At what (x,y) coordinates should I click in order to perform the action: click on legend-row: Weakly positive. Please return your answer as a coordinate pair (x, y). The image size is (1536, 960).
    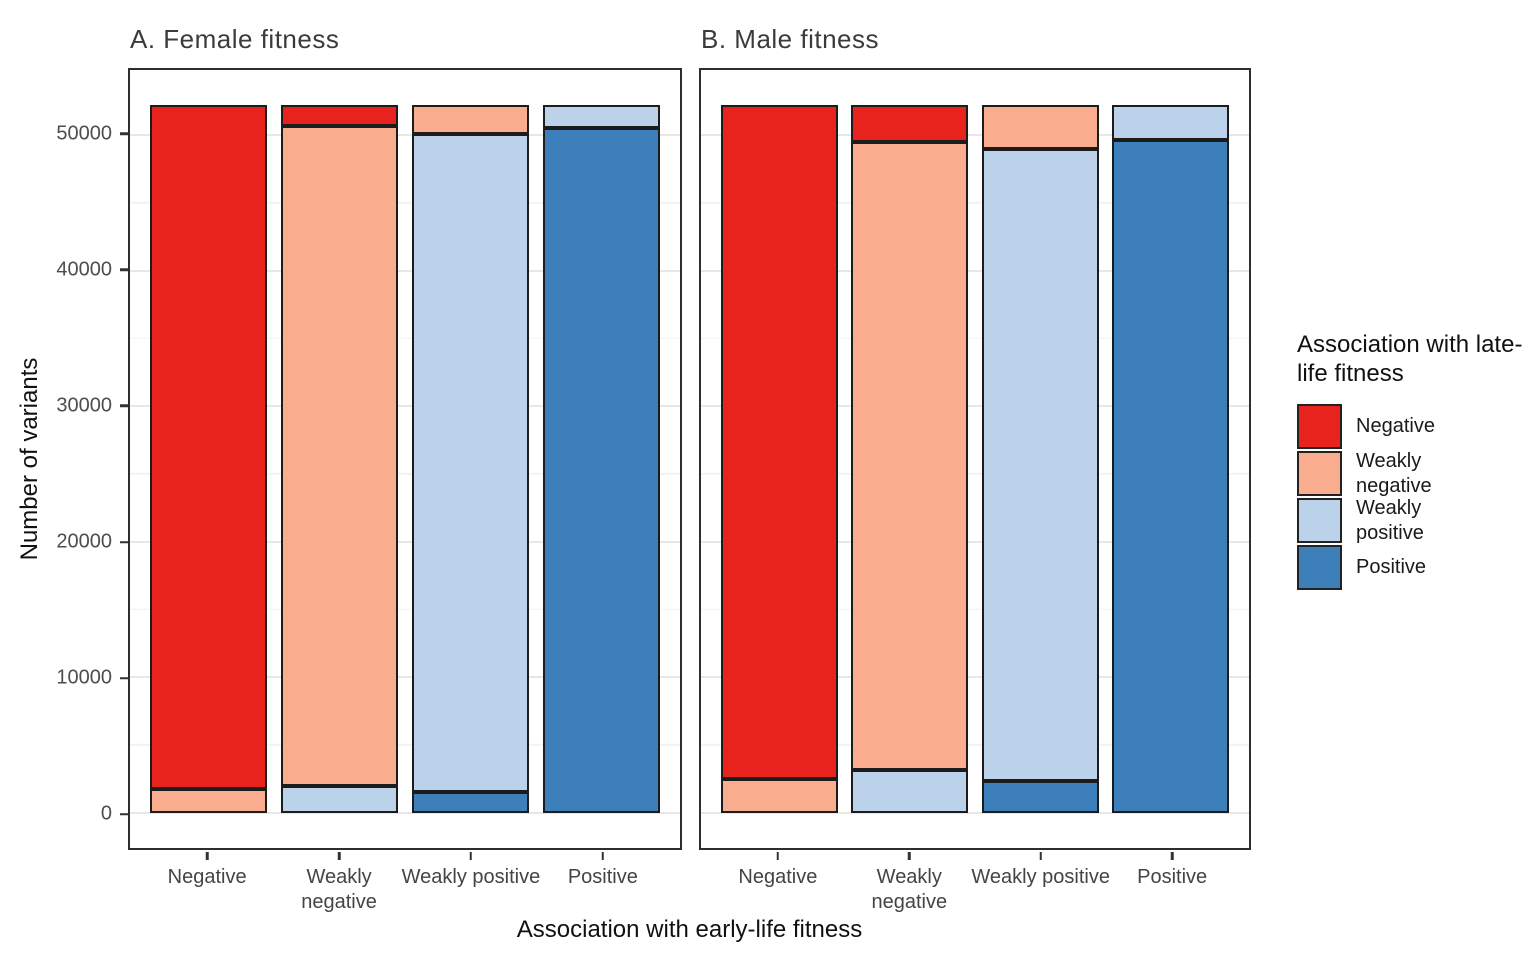
    Looking at the image, I should click on (1416, 520).